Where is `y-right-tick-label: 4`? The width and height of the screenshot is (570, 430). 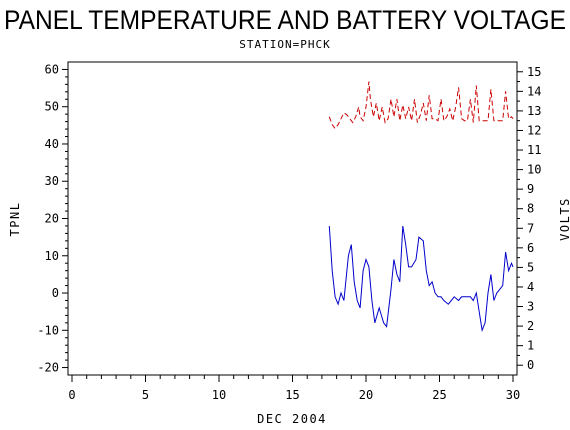
y-right-tick-label: 4 is located at coordinates (530, 287).